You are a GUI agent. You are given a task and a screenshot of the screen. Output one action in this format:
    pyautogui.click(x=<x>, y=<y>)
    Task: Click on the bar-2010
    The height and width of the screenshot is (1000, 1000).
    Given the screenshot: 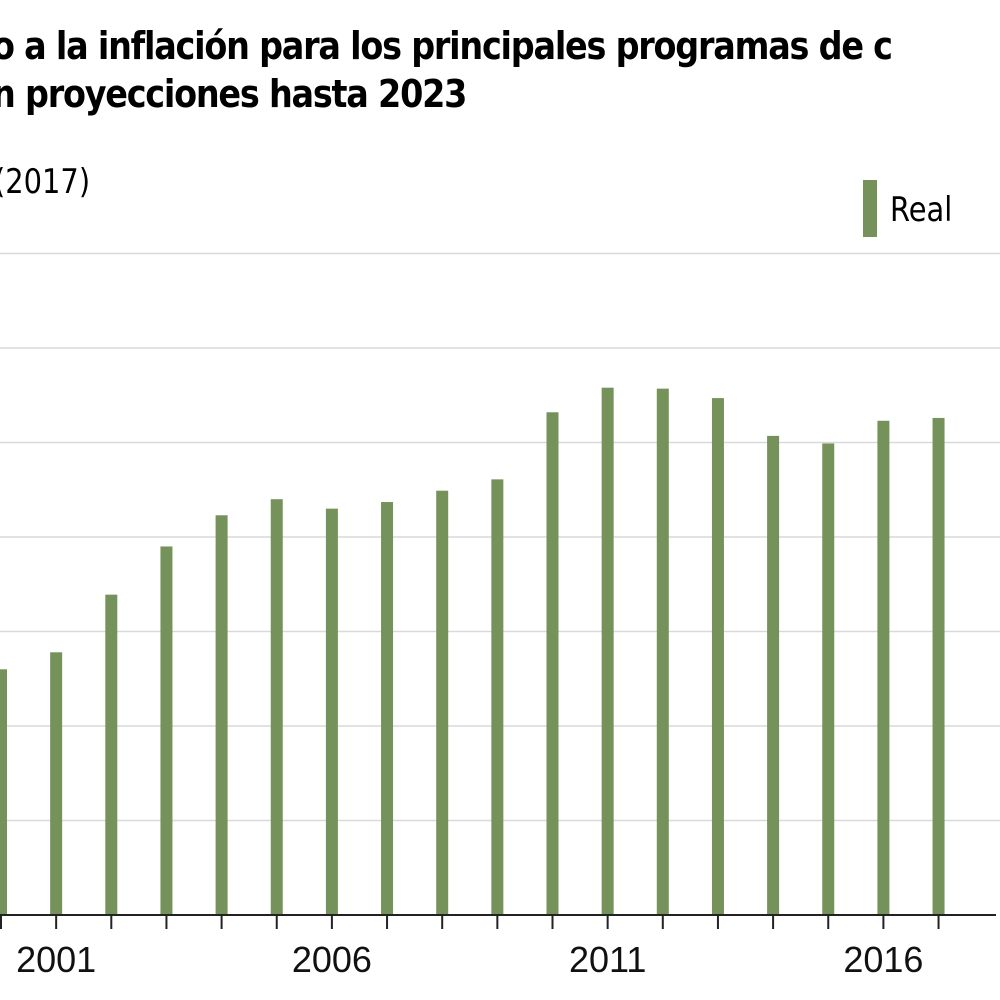 What is the action you would take?
    pyautogui.click(x=552, y=663)
    